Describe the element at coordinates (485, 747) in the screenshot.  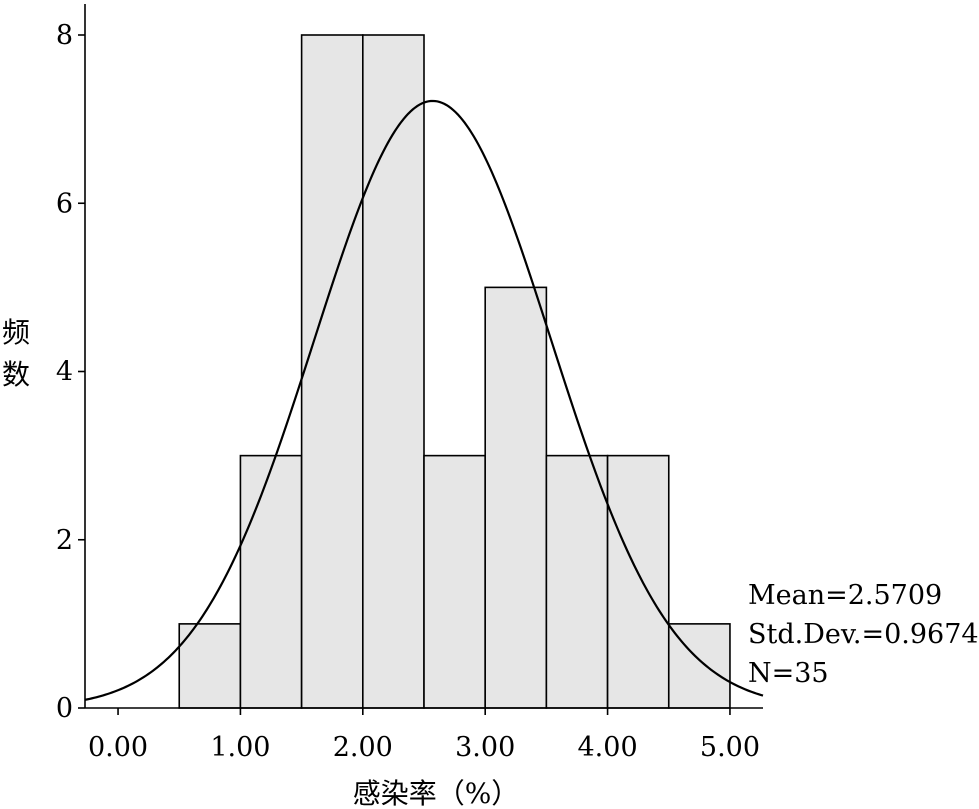
I see `x-tick-label: 3.00` at that location.